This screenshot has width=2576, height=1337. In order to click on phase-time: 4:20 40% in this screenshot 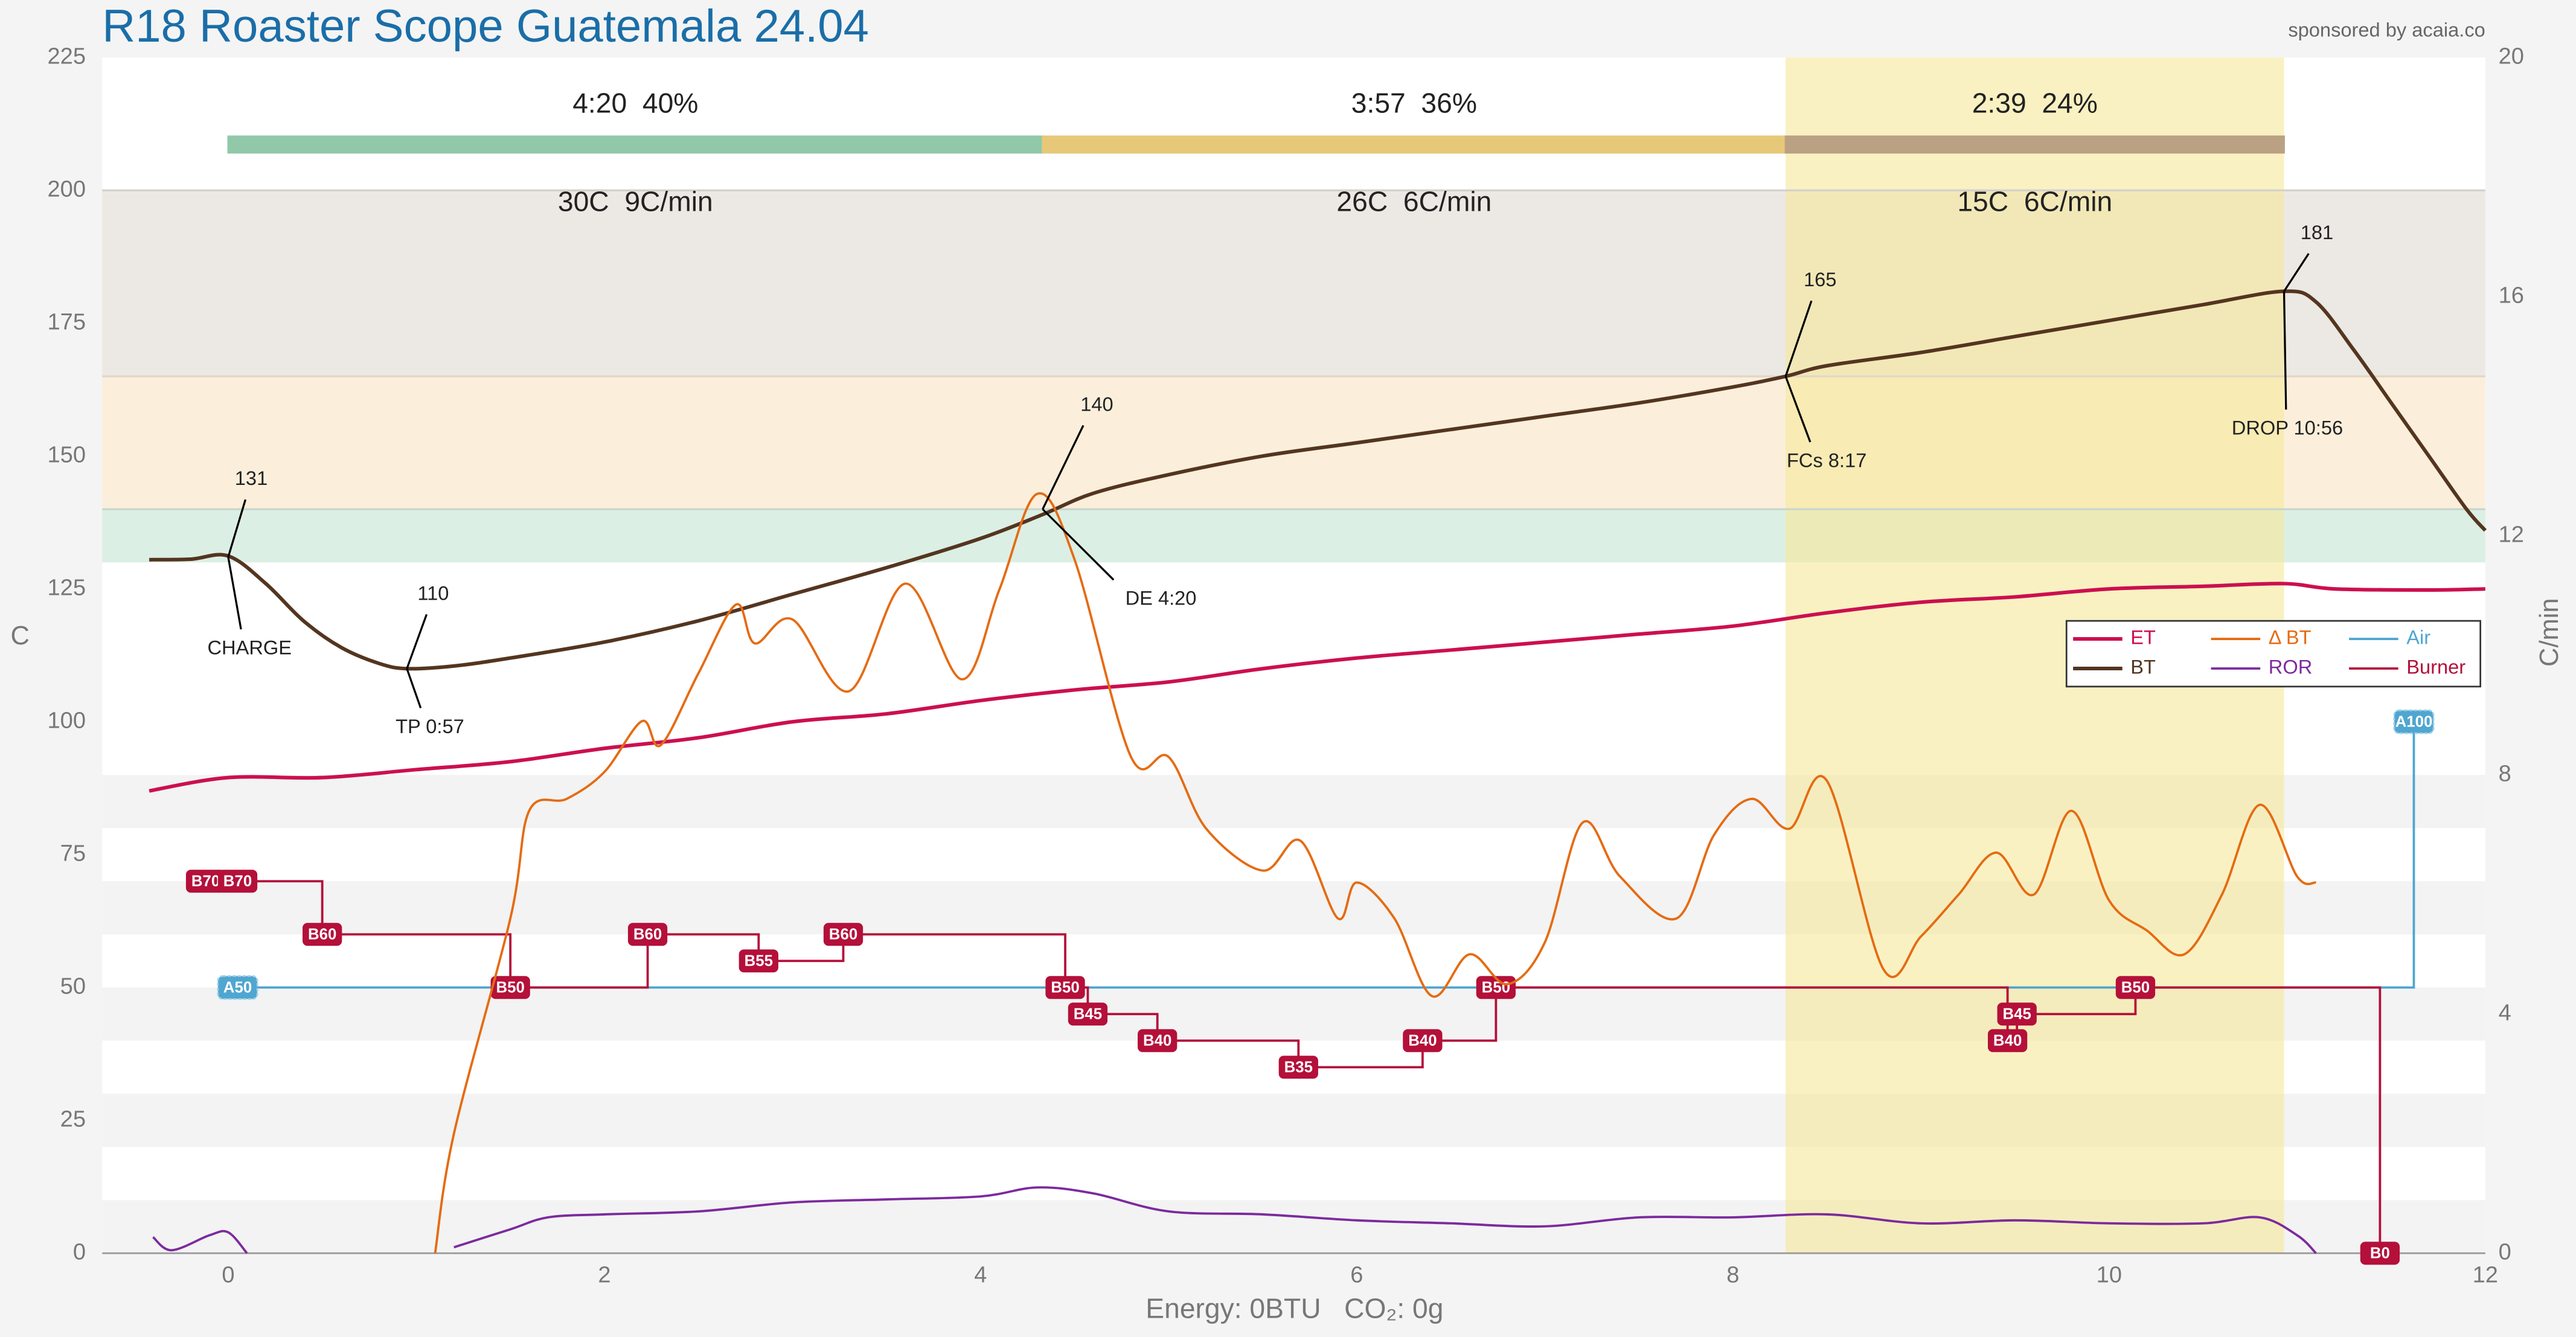, I will do `click(635, 103)`.